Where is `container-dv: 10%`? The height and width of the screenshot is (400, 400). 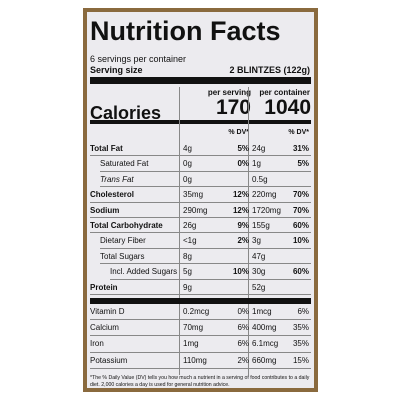
container-dv: 10% is located at coordinates (300, 241).